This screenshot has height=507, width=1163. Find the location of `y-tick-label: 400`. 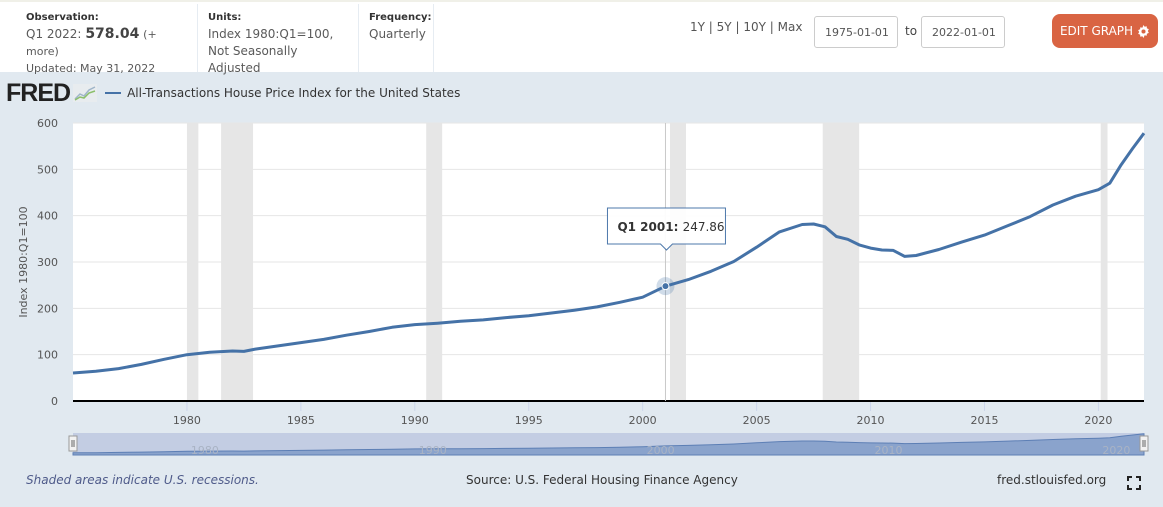

y-tick-label: 400 is located at coordinates (47, 216).